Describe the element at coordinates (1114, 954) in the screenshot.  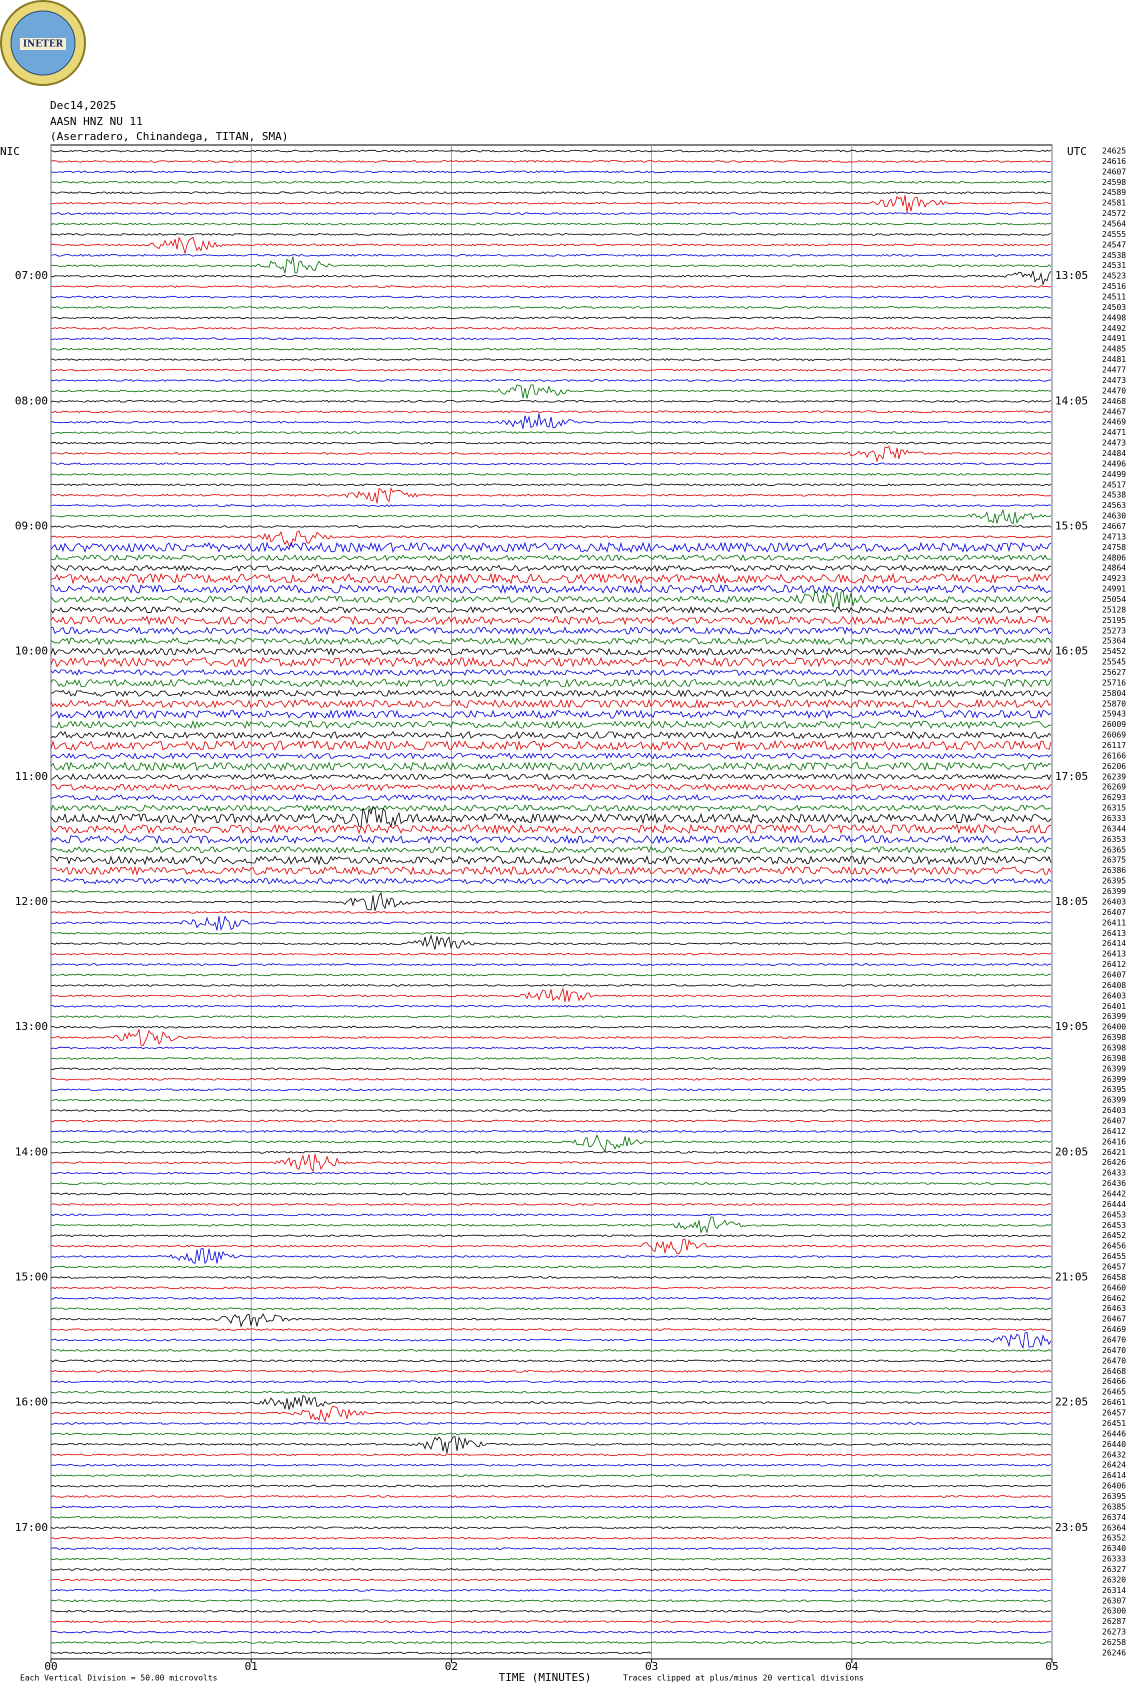
I see `row-value: 26413` at that location.